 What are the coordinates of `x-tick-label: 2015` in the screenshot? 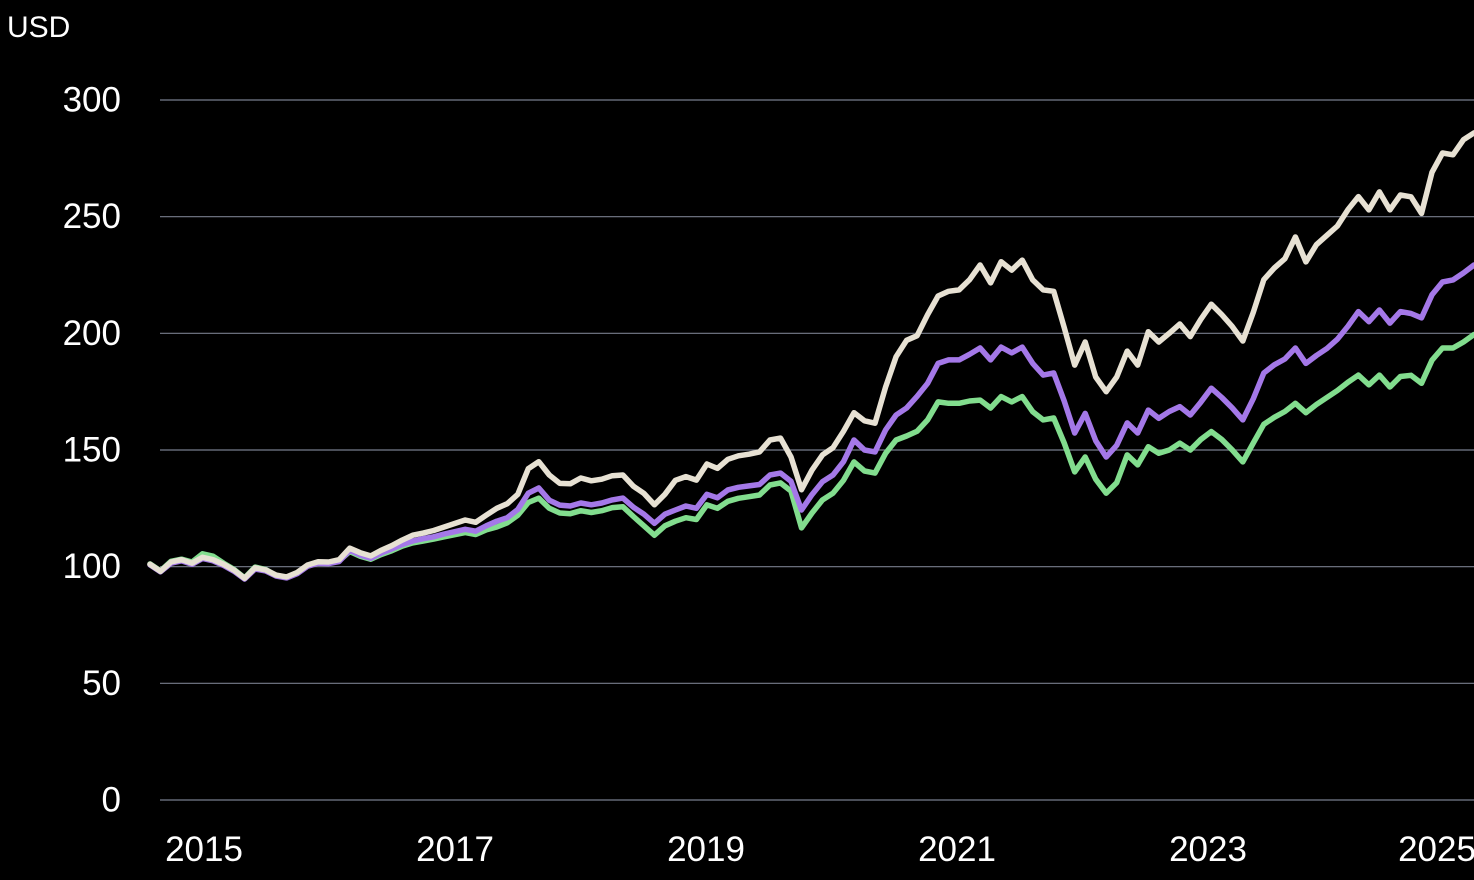 It's located at (204, 849).